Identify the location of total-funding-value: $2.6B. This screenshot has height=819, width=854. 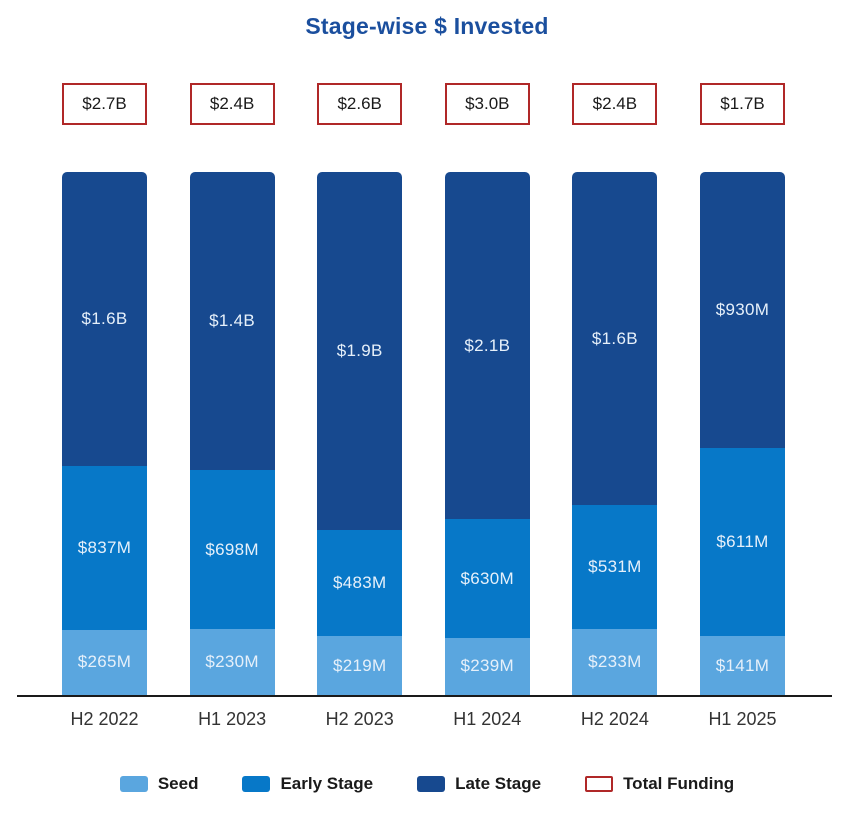
(359, 103).